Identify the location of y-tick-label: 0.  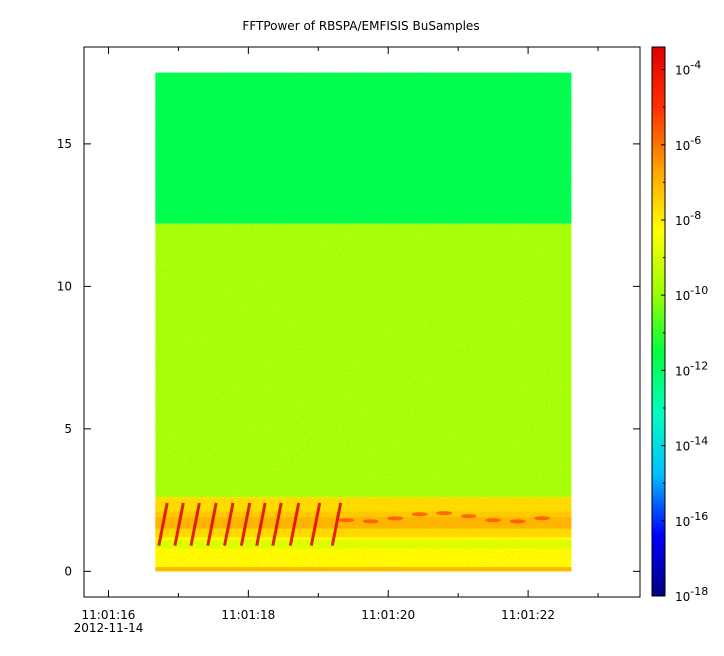
(68, 571).